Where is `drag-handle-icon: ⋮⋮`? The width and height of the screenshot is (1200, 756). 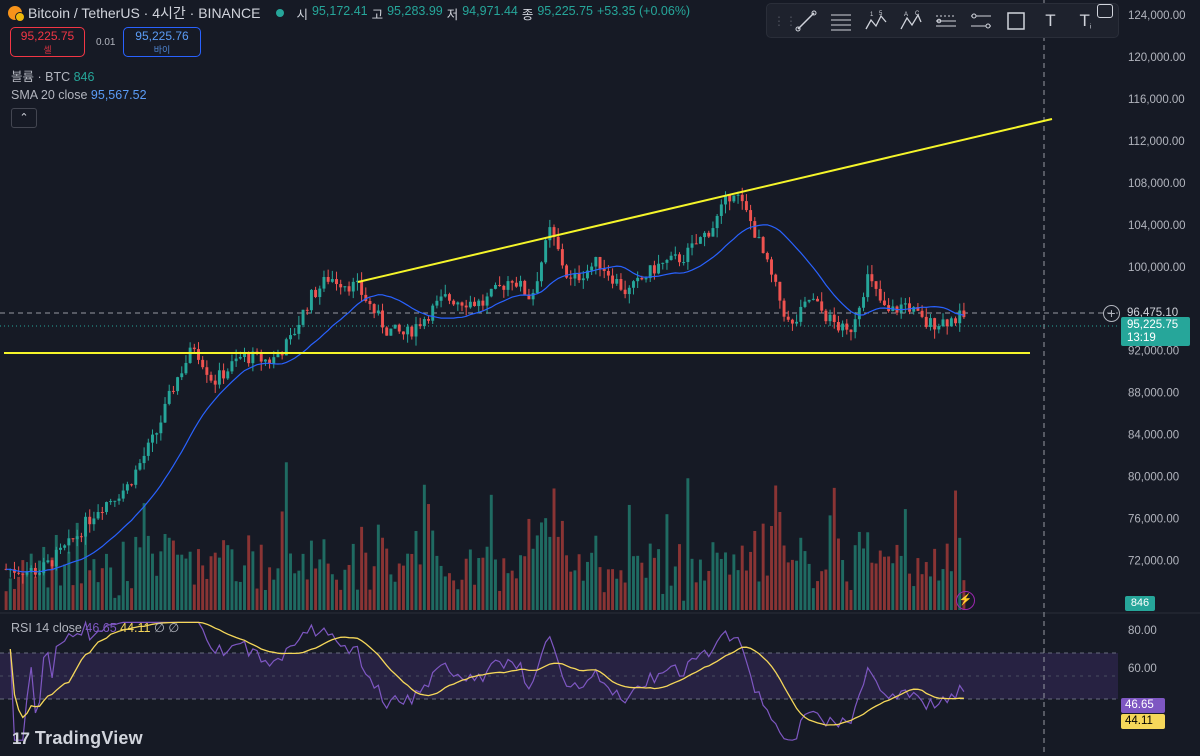
drag-handle-icon: ⋮⋮ is located at coordinates (785, 20).